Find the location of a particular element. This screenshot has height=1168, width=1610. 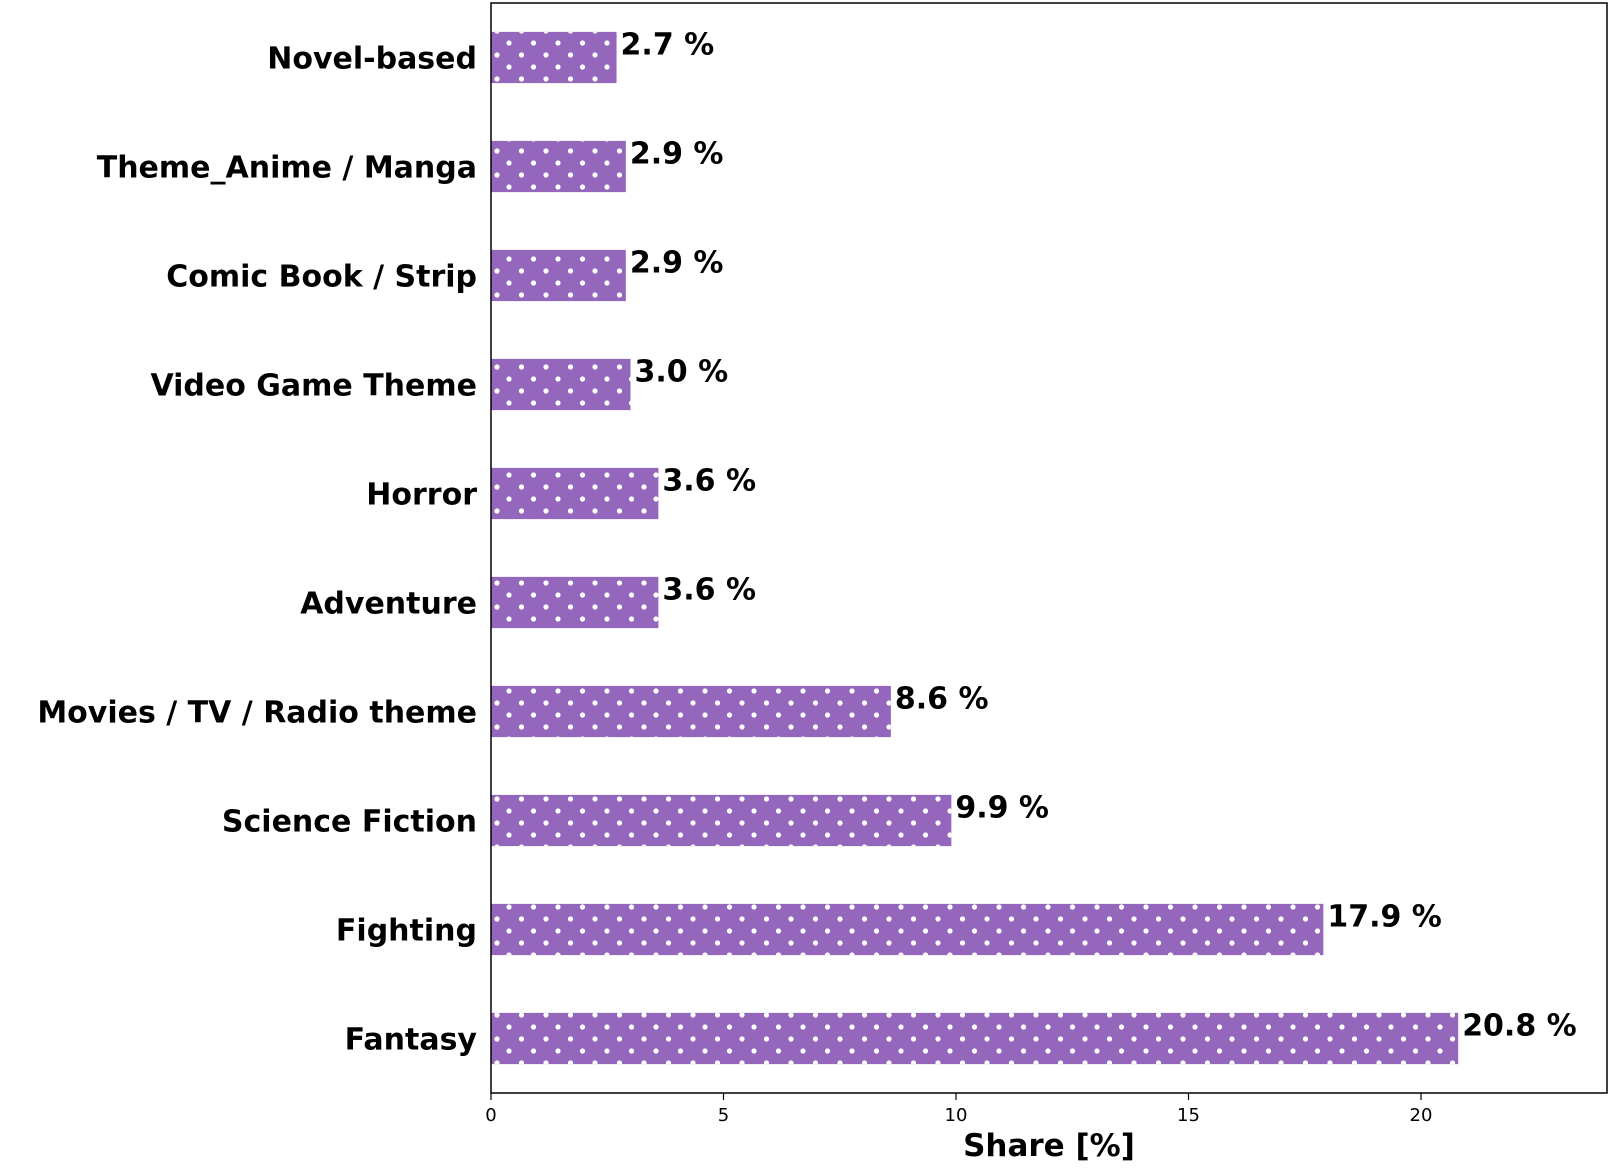

x-tick-label: 0 is located at coordinates (490, 1115).